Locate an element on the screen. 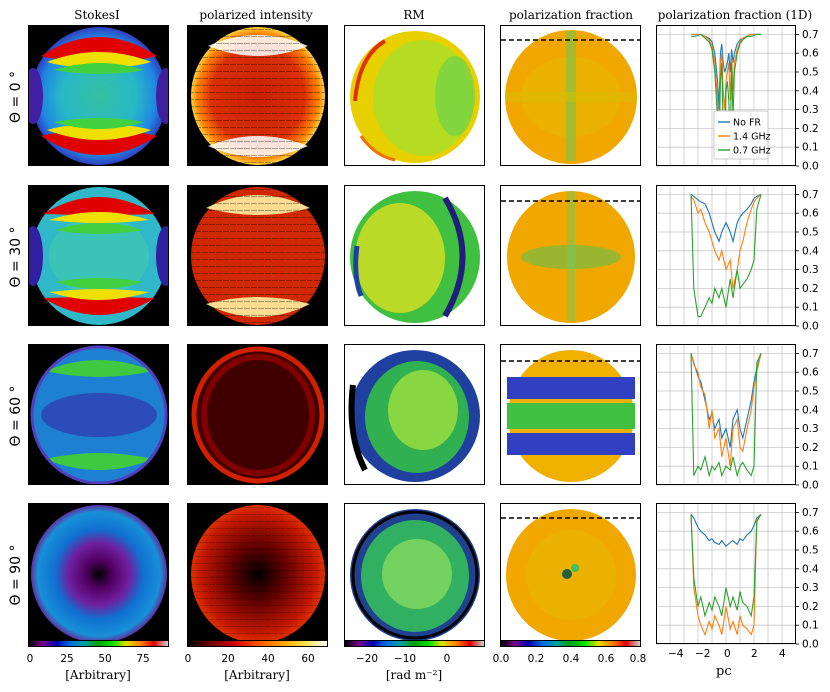 This screenshot has height=692, width=830. colorbar-pol-fraction is located at coordinates (570, 643).